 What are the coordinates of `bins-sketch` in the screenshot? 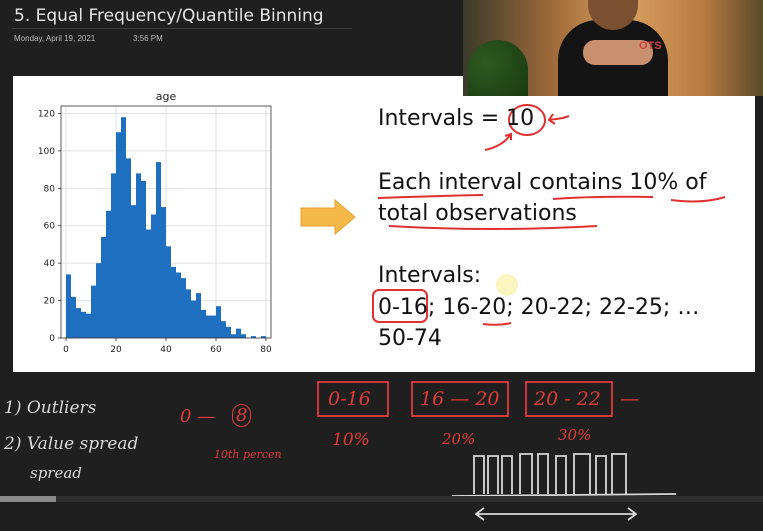 It's located at (550, 473).